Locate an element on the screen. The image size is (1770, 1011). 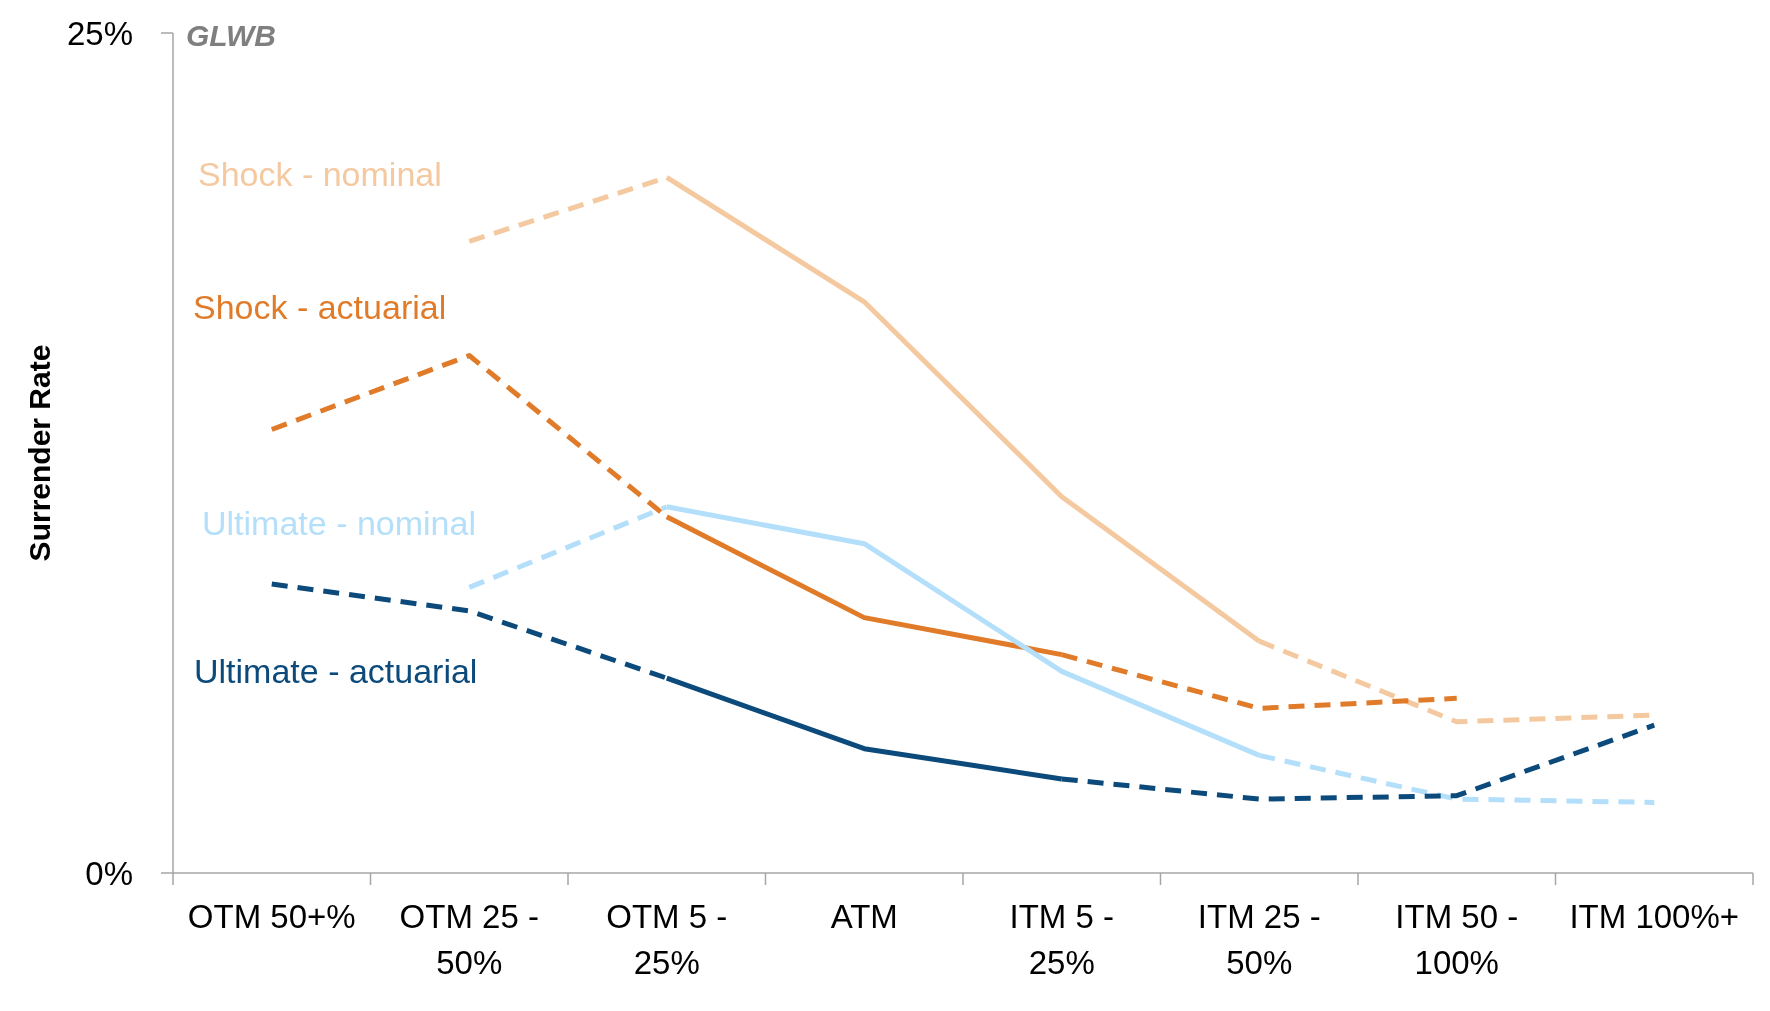
y-axis-title: Surrender Rate is located at coordinates (39, 453).